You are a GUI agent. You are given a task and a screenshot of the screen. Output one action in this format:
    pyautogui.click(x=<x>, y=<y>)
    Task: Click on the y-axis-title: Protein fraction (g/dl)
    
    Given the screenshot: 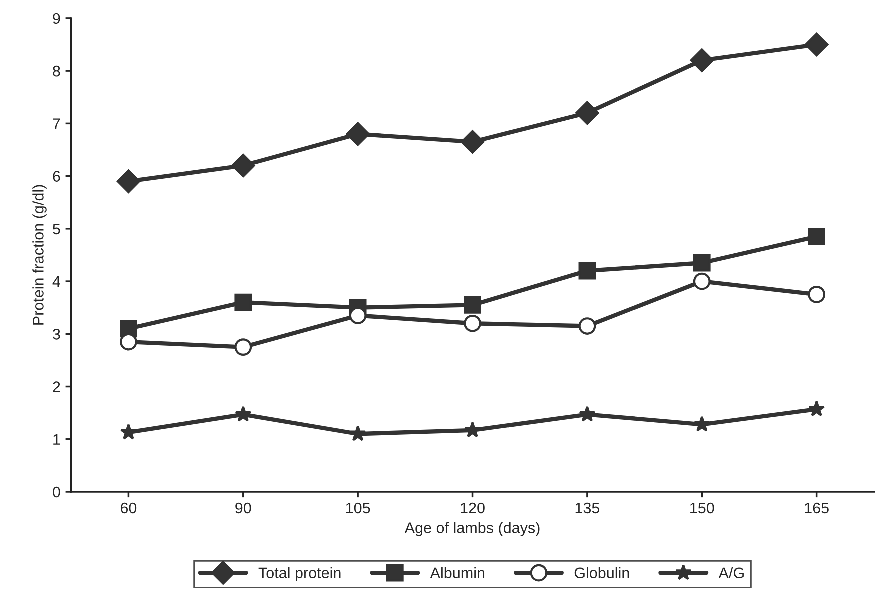 What is the action you would take?
    pyautogui.click(x=39, y=255)
    